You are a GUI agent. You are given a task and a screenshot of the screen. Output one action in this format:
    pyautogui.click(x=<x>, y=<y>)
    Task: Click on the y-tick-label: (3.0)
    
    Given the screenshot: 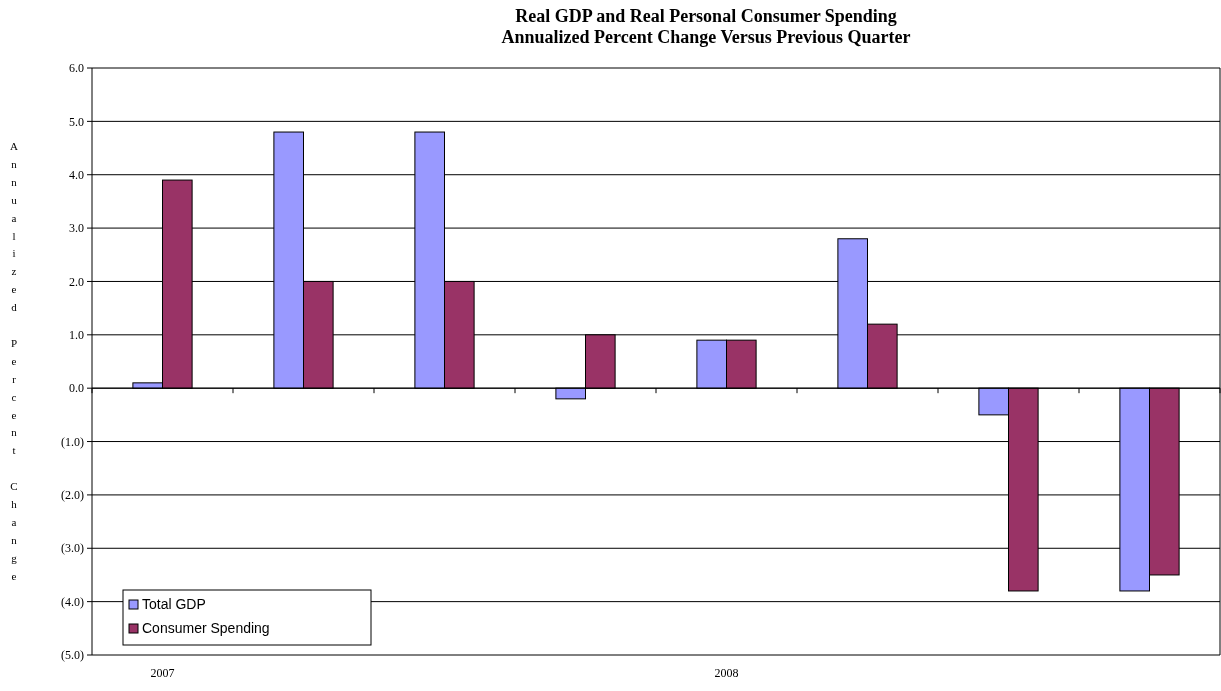 What is the action you would take?
    pyautogui.click(x=72, y=548)
    